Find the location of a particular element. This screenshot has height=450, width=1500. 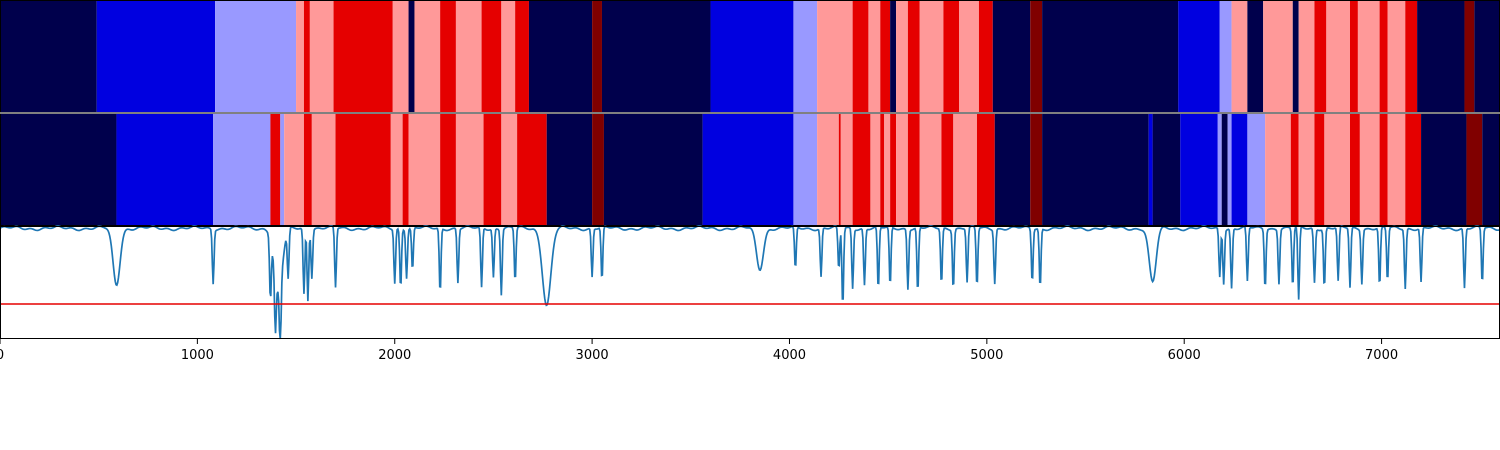

x-tick-label-0: 0 is located at coordinates (2, 355).